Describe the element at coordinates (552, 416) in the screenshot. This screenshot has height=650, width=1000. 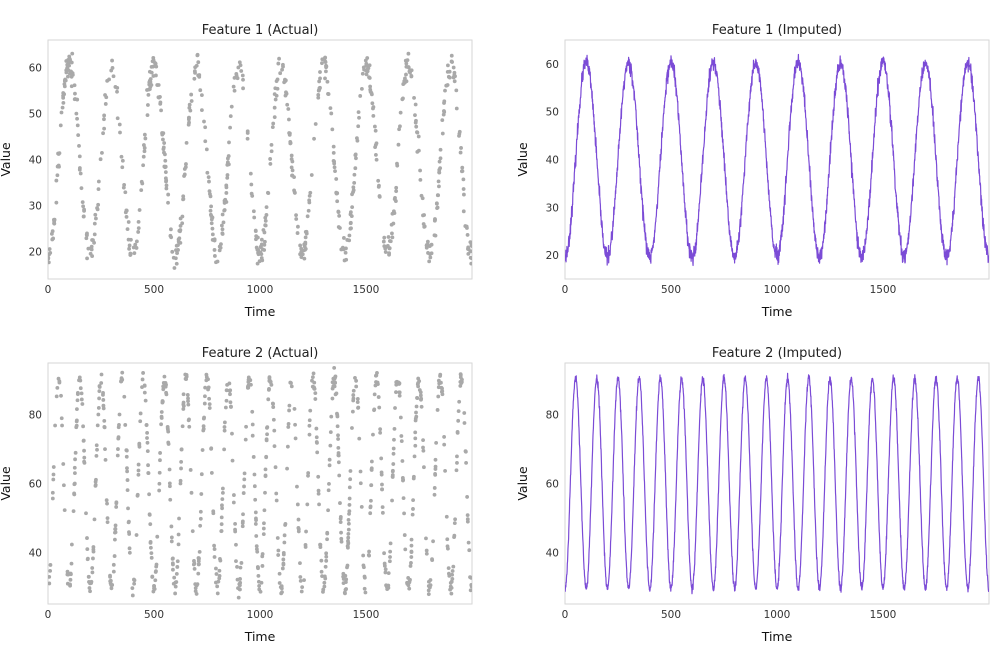
I see `y-tick-label: 80` at that location.